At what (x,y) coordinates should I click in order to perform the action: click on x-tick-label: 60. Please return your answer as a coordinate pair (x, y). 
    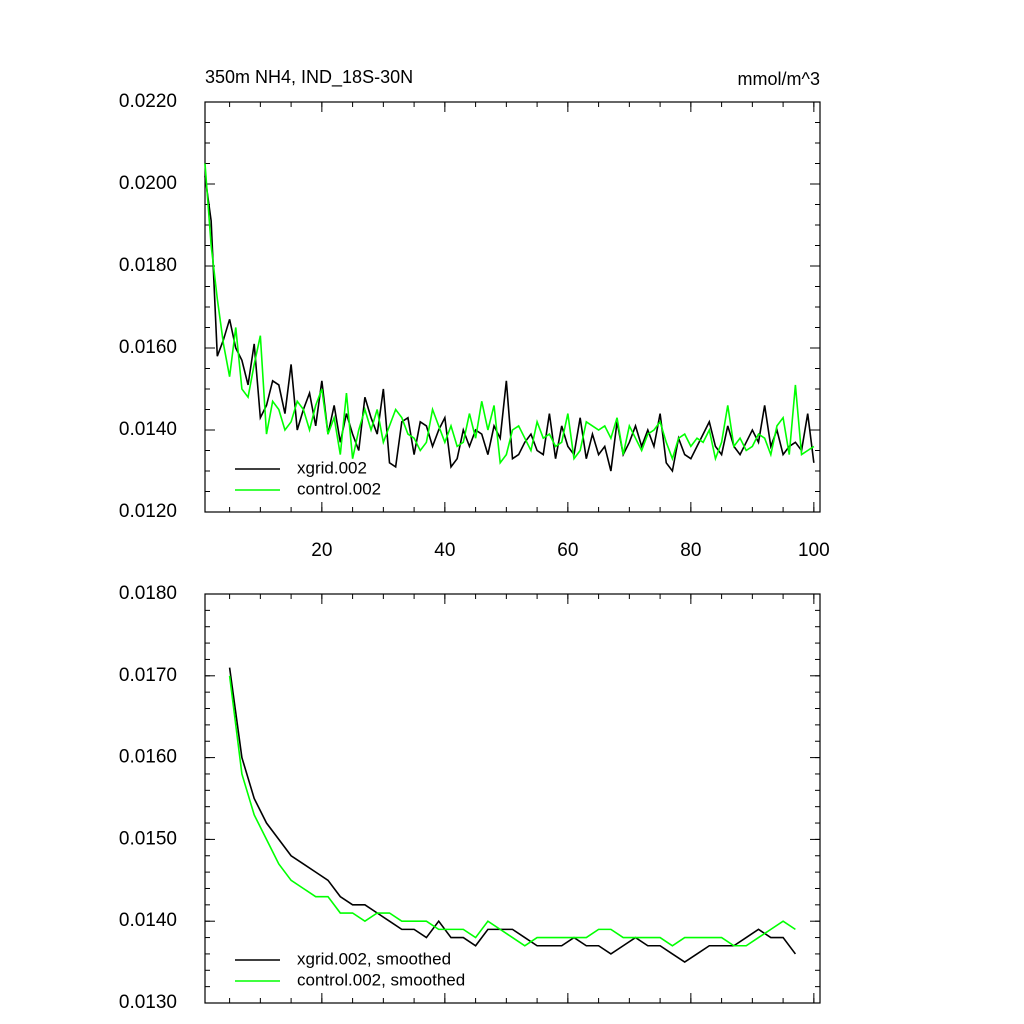
    Looking at the image, I should click on (567, 550).